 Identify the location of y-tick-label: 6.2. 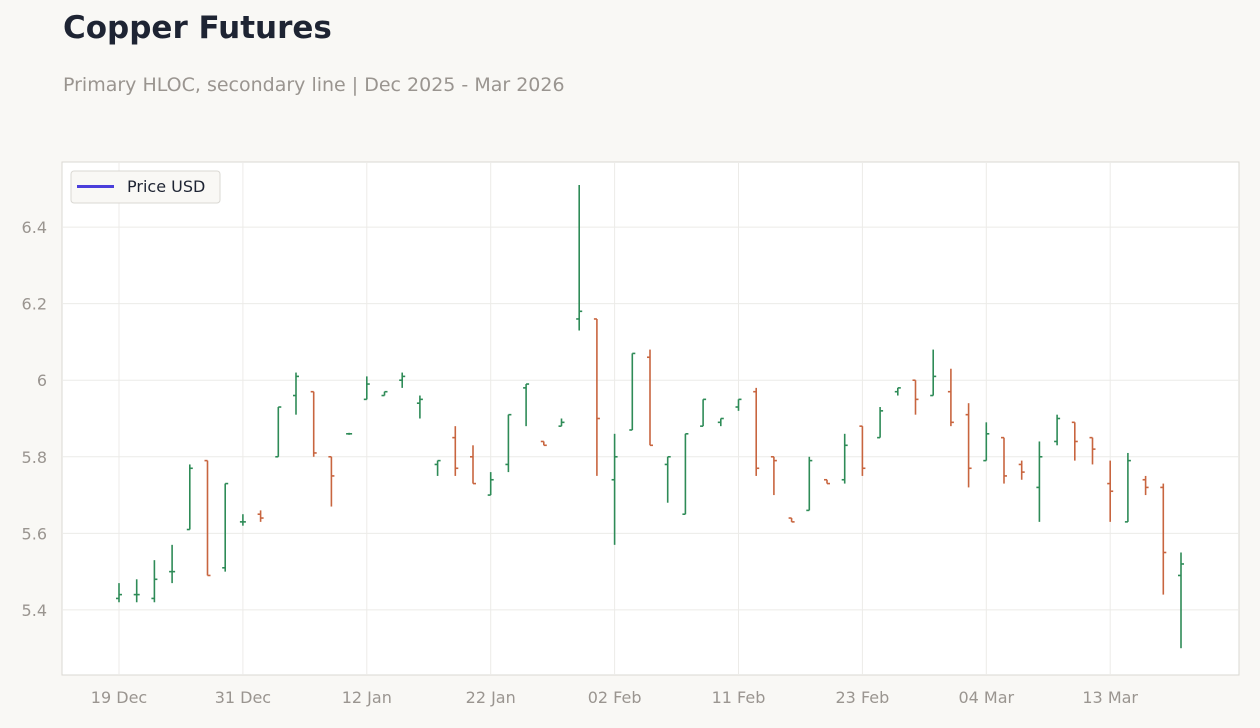
(34, 304).